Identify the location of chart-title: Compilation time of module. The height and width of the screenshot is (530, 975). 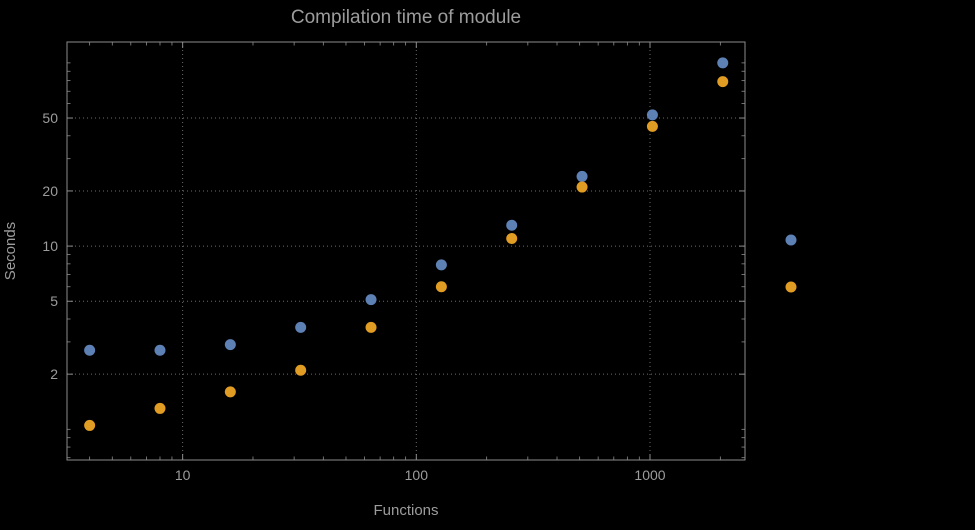
(406, 17).